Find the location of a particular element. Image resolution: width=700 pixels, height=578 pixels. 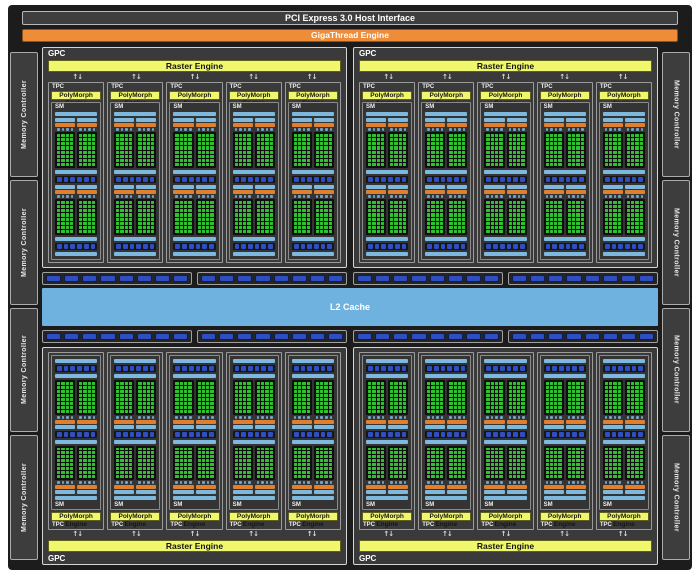

core-grid is located at coordinates (183, 150).